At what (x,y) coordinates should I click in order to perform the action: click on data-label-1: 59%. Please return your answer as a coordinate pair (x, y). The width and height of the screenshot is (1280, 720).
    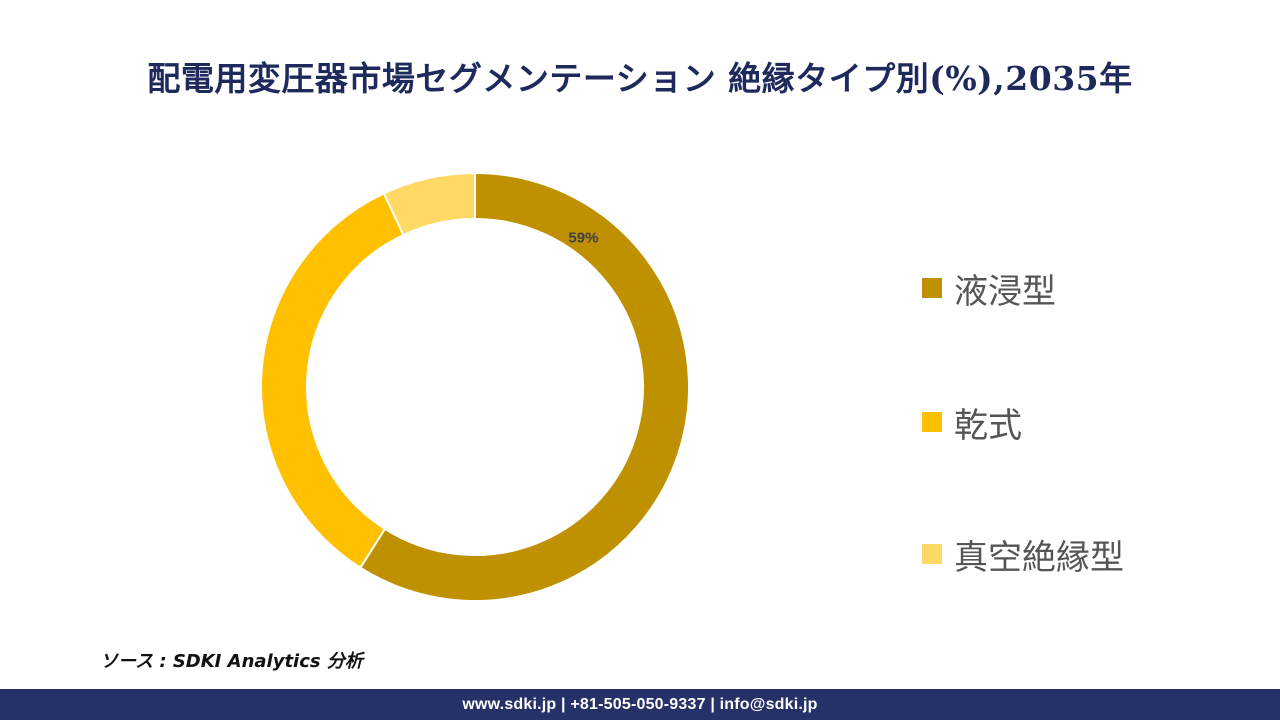
    Looking at the image, I should click on (583, 237).